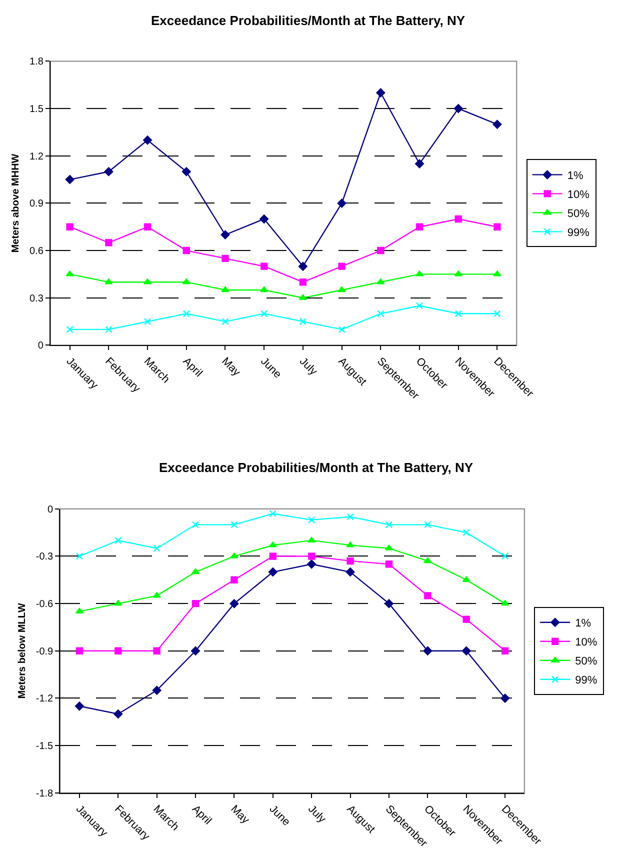 This screenshot has width=619, height=863. Describe the element at coordinates (45, 794) in the screenshot. I see `y-tick-label: -1.8` at that location.